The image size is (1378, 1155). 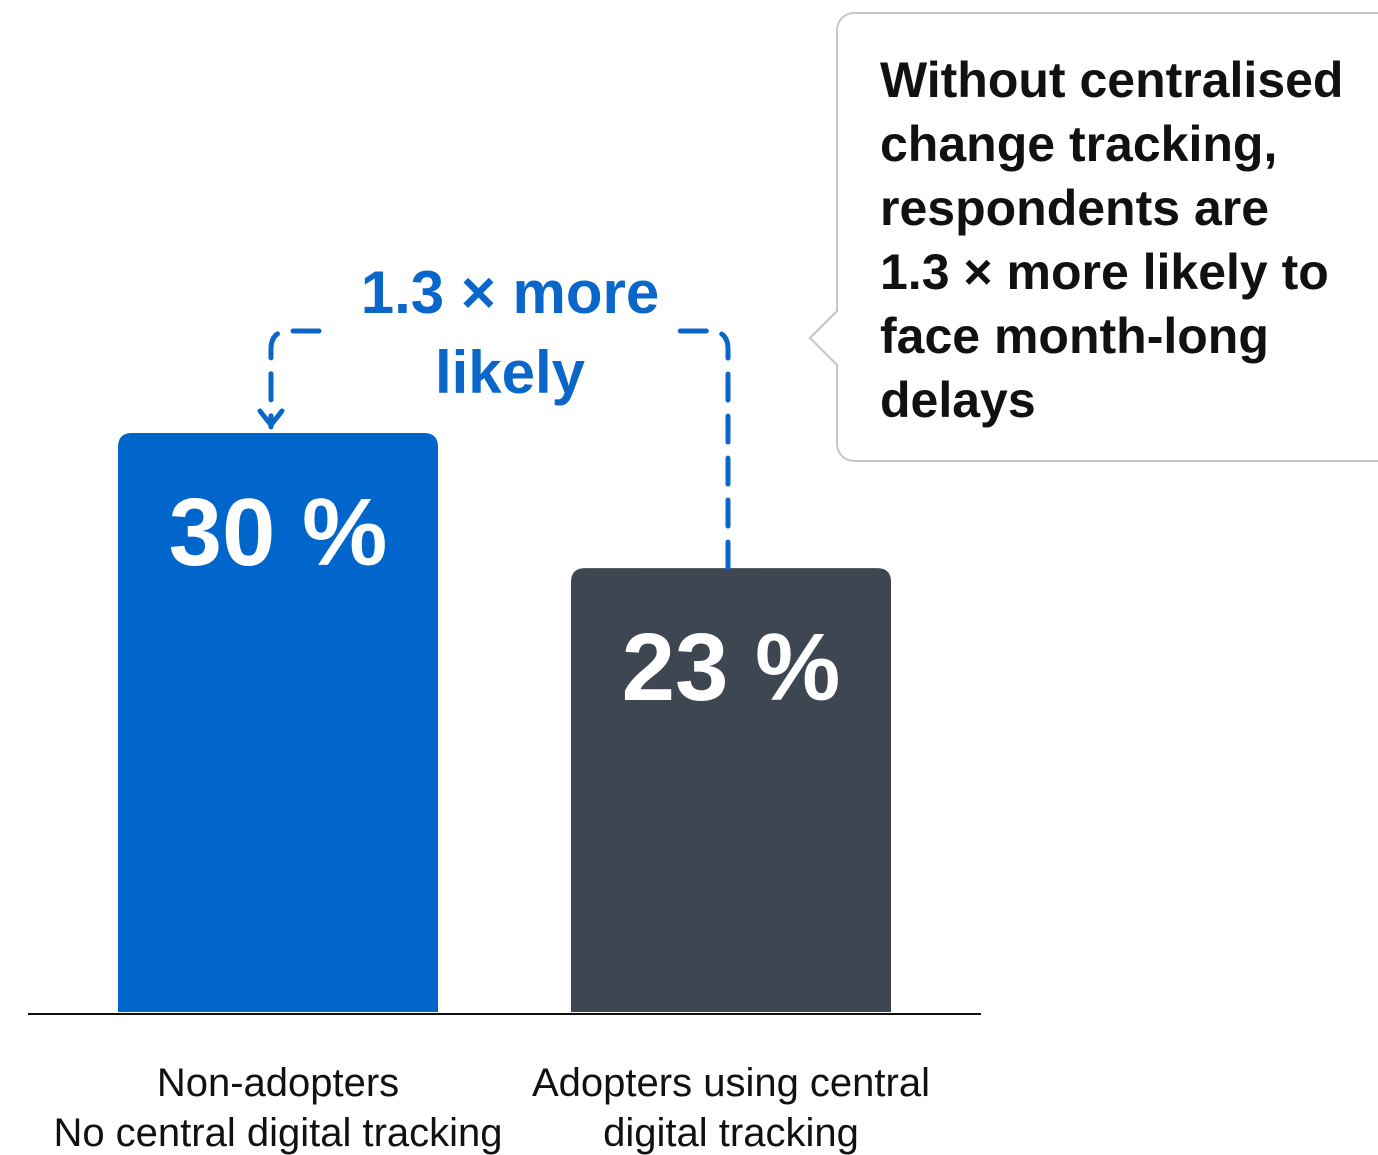 What do you see at coordinates (1112, 80) in the screenshot?
I see `callout-line: Without centralised` at bounding box center [1112, 80].